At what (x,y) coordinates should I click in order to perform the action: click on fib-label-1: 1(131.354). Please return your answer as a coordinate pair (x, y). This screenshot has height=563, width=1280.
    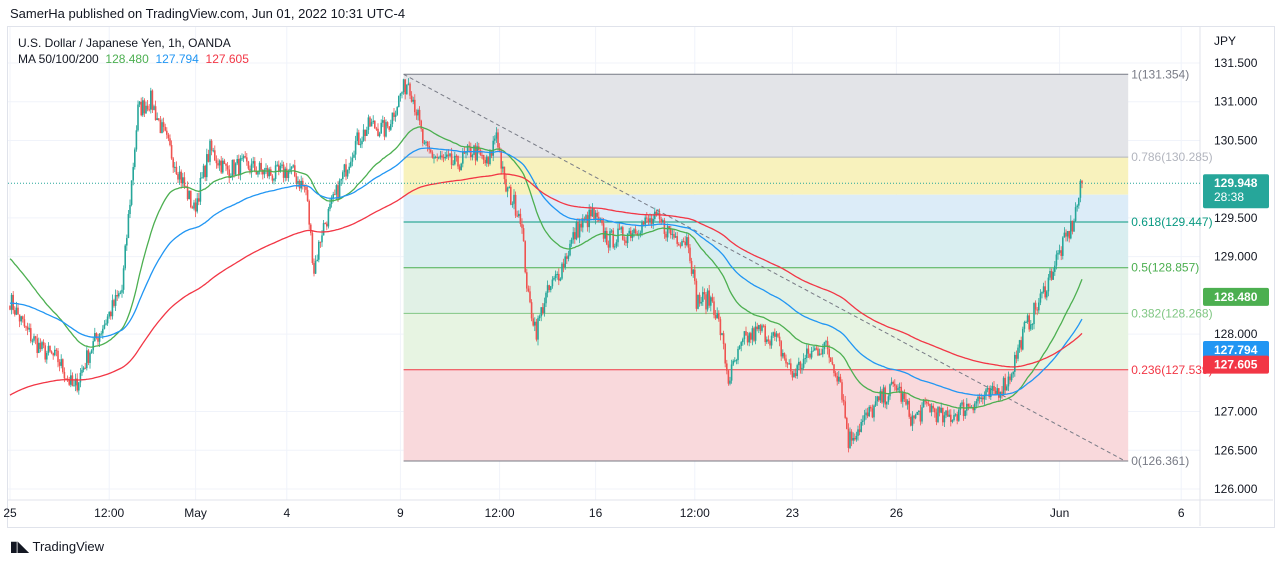
    Looking at the image, I should click on (1160, 74).